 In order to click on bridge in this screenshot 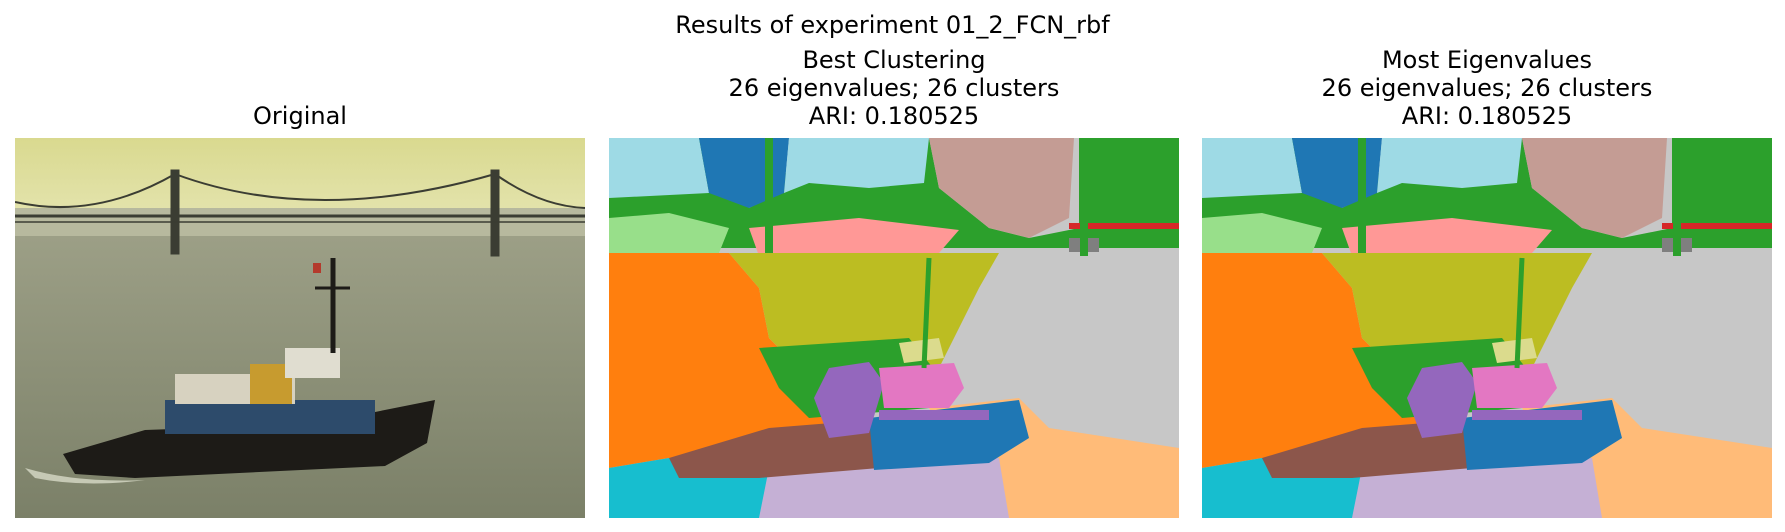, I will do `click(300, 213)`.